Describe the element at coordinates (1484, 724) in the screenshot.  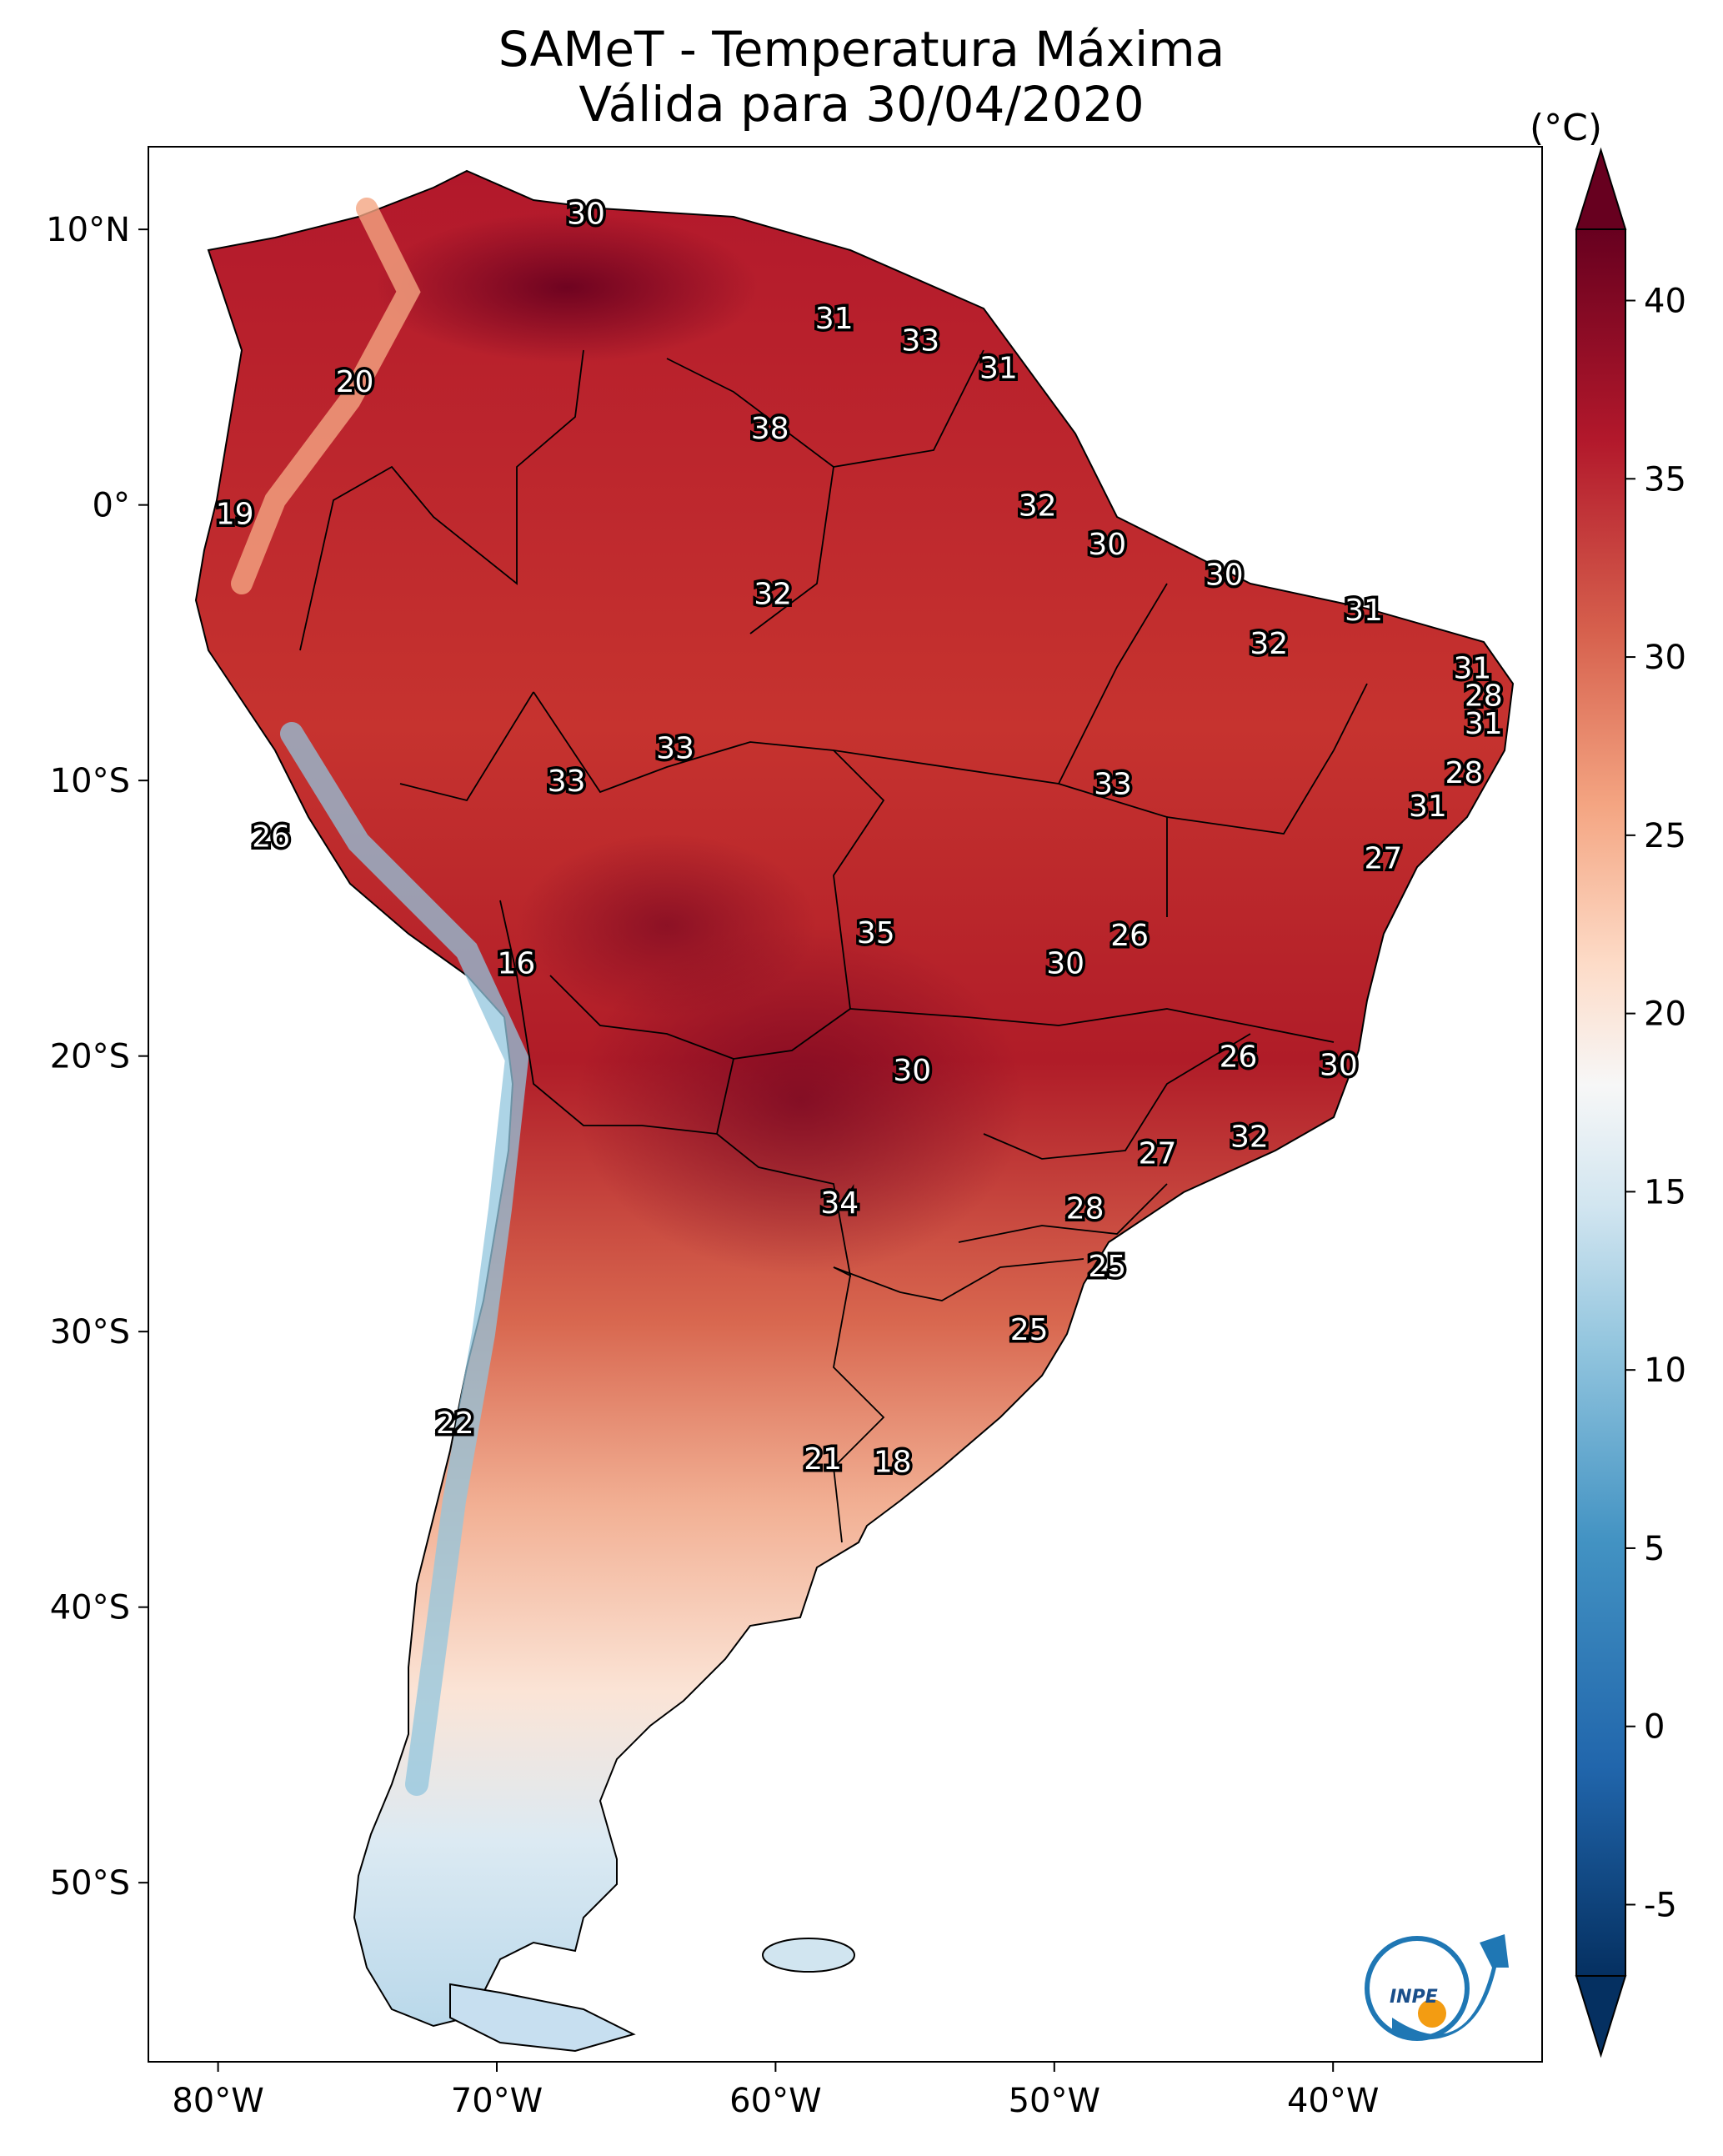
I see `temp-label-15: 31` at that location.